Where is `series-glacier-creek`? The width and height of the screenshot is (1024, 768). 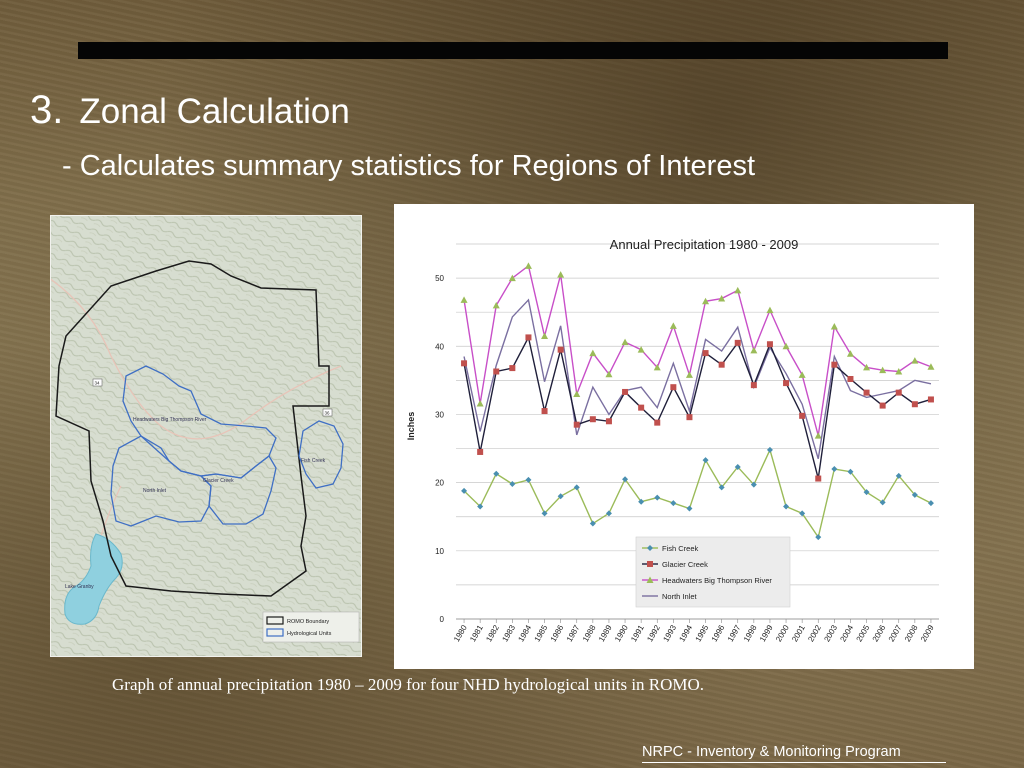
series-glacier-creek is located at coordinates (697, 408).